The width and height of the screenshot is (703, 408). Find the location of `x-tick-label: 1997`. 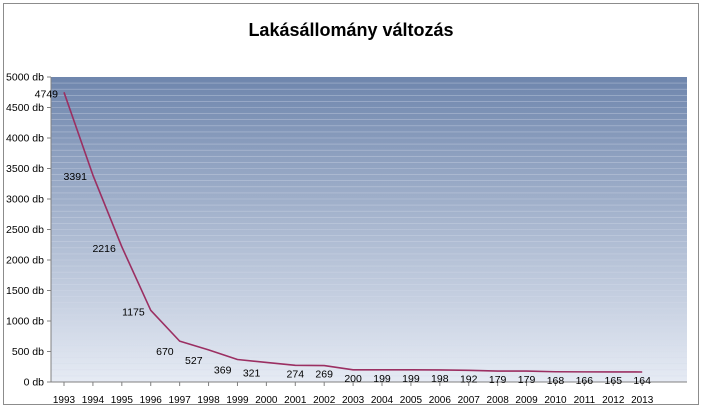

x-tick-label: 1997 is located at coordinates (180, 400).